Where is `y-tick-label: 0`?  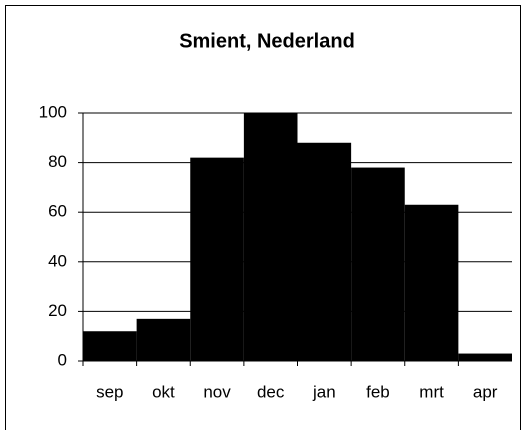
y-tick-label: 0 is located at coordinates (62, 359).